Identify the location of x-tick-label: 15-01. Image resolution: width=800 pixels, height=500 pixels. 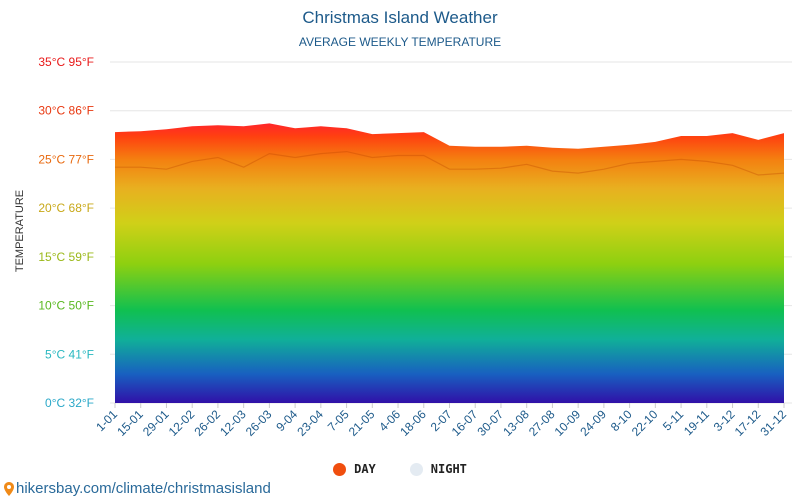
(130, 423).